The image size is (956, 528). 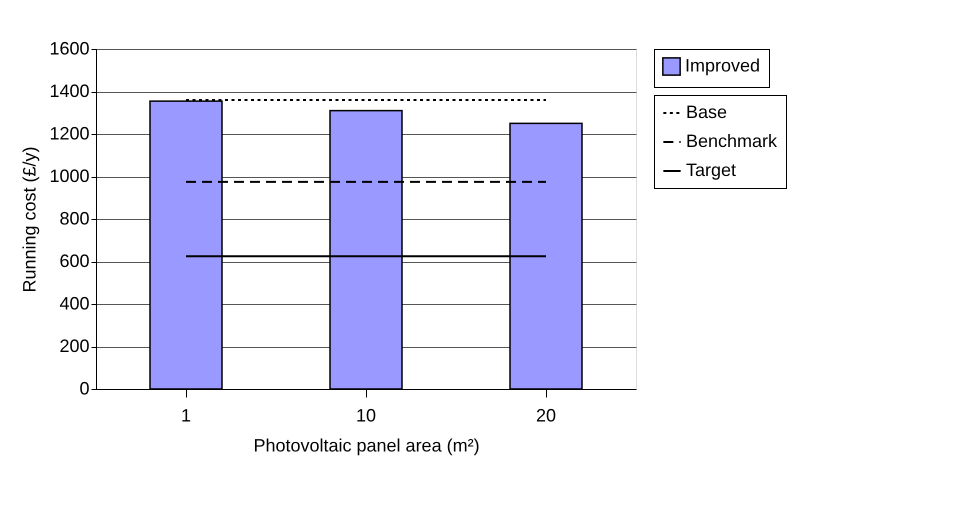 I want to click on legend-label: Base, so click(x=707, y=112).